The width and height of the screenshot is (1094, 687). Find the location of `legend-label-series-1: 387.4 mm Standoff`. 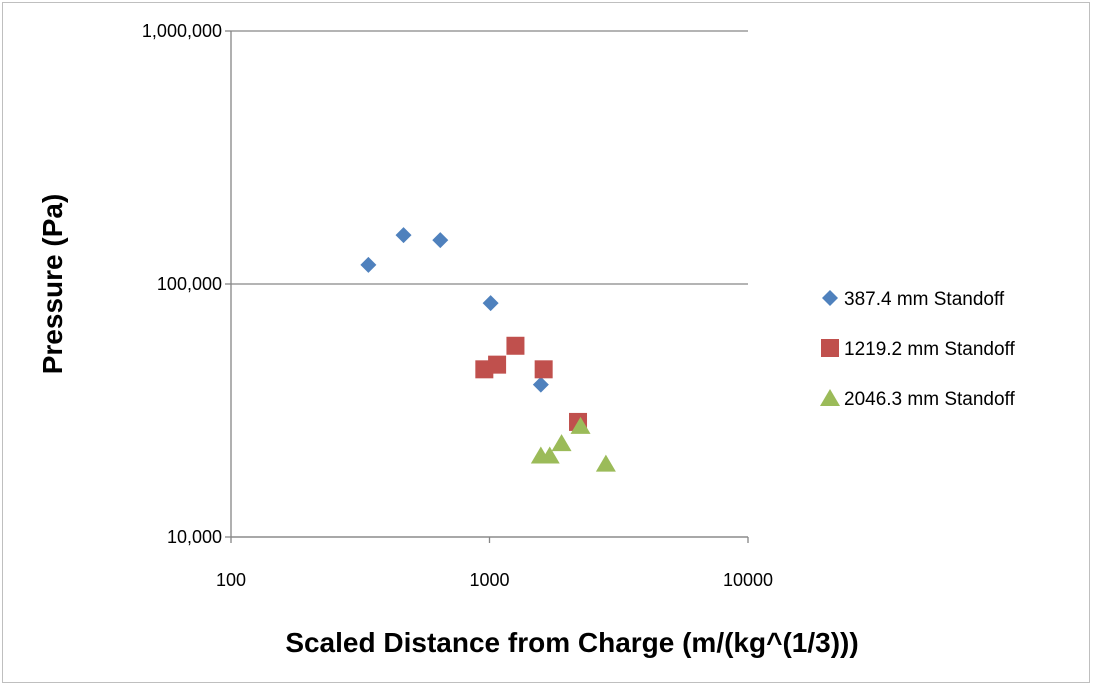

legend-label-series-1: 387.4 mm Standoff is located at coordinates (924, 299).